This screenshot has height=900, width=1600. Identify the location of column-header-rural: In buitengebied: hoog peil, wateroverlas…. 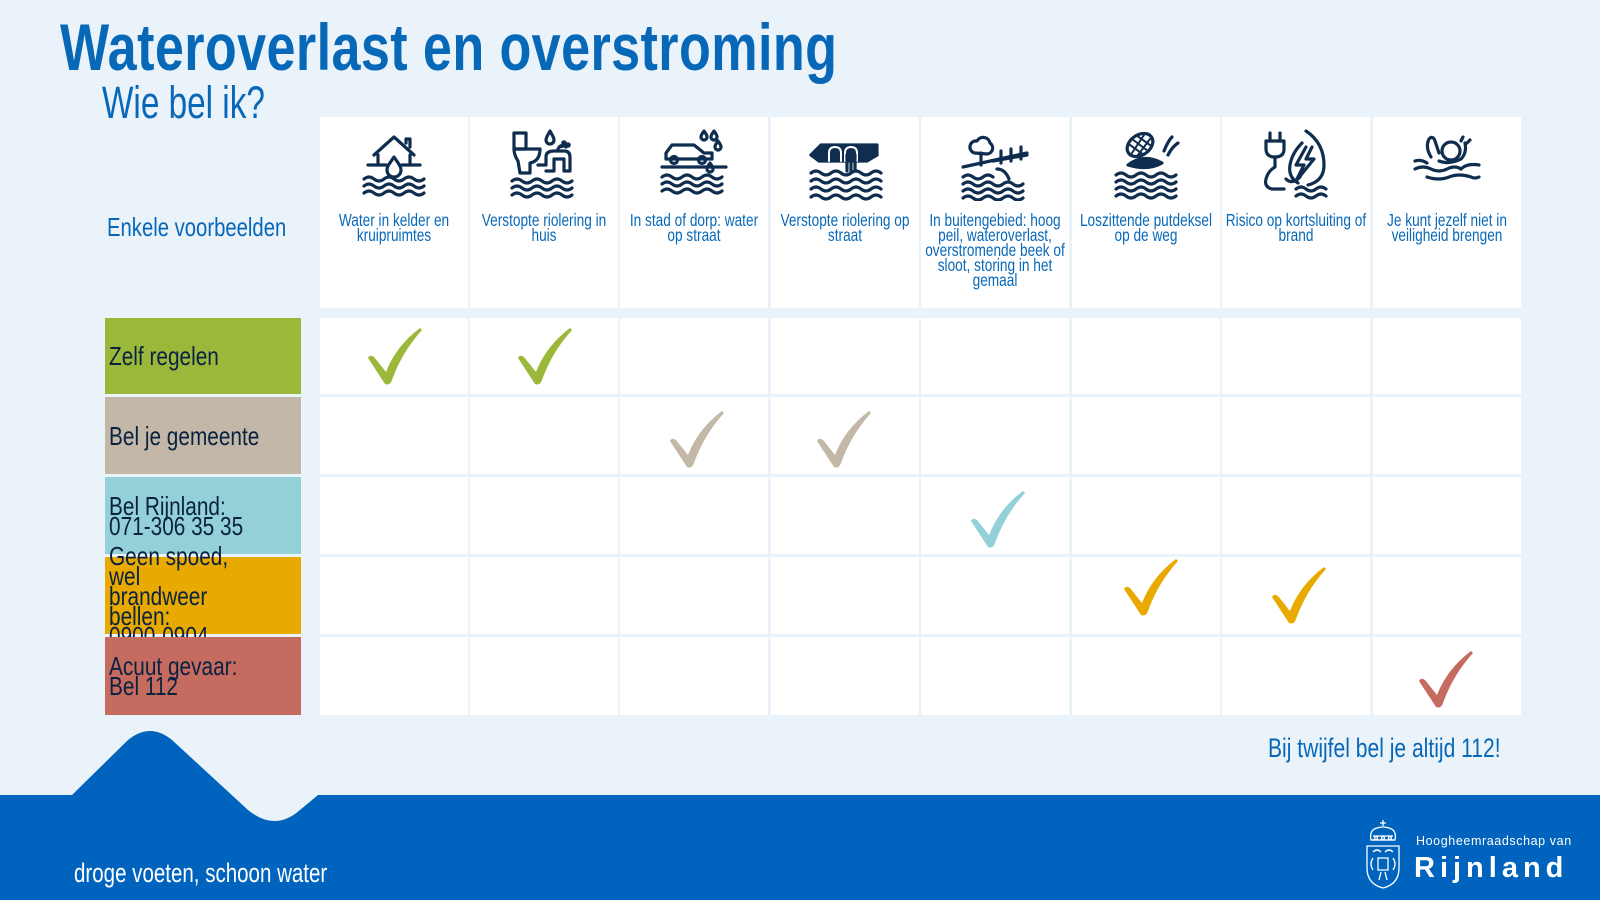
(995, 212).